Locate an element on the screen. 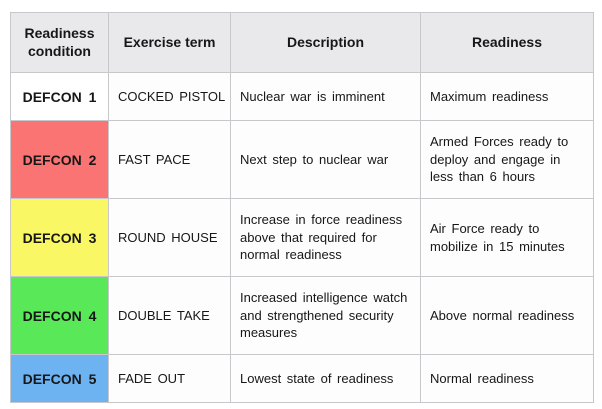  cell-exercise-term: FADE OUT is located at coordinates (169, 378).